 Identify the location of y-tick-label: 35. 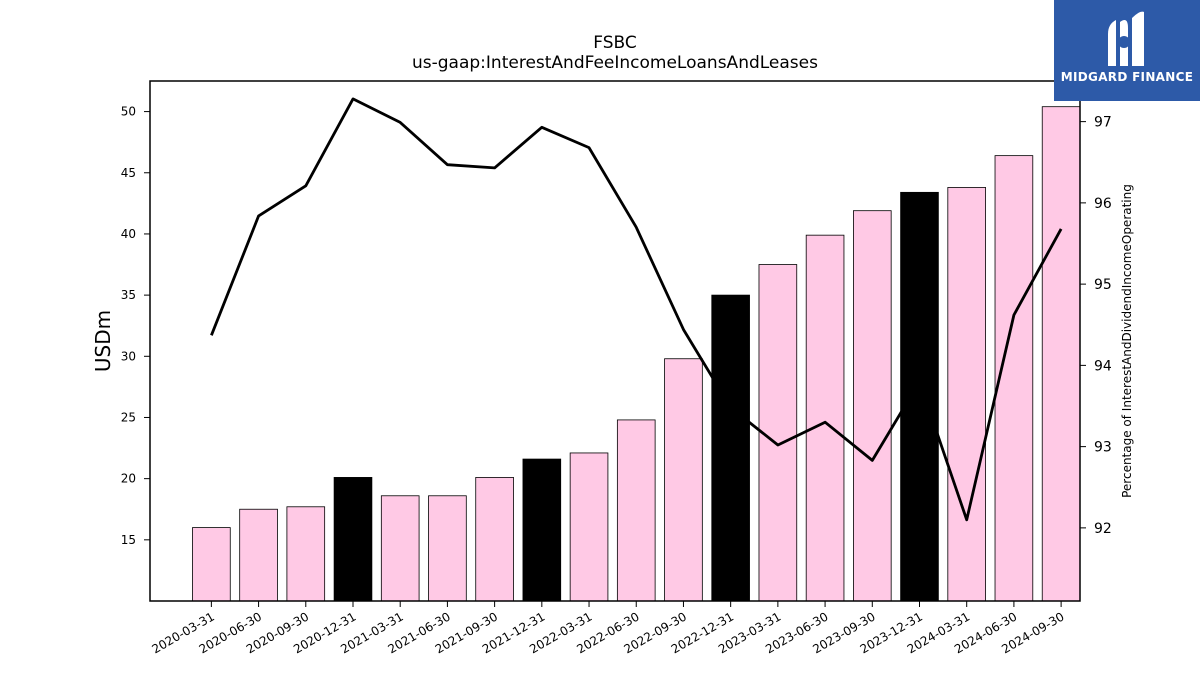
(128, 295).